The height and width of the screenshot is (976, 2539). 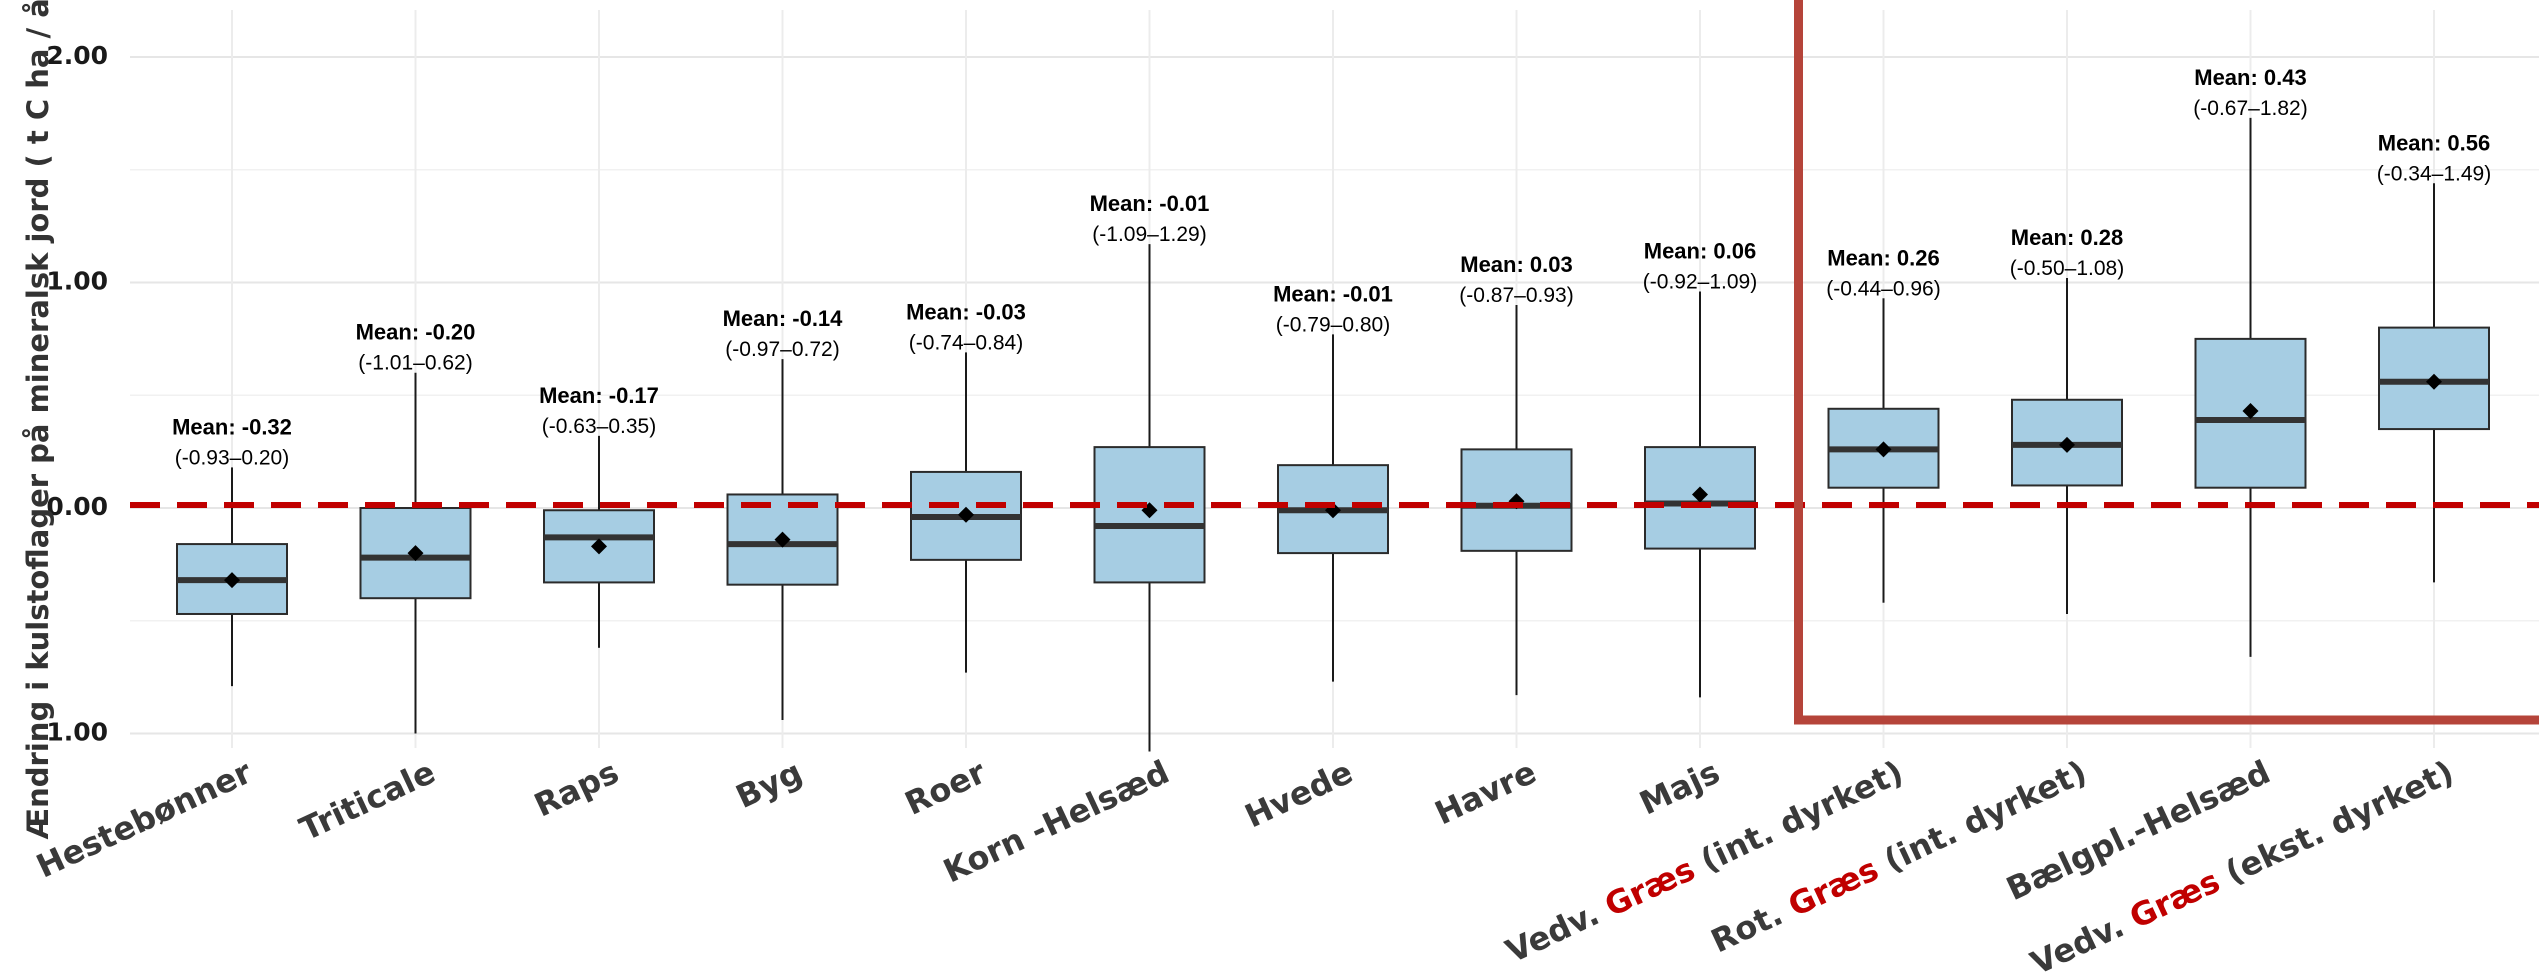 I want to click on mean-label: Mean: 0.56, so click(x=2434, y=142).